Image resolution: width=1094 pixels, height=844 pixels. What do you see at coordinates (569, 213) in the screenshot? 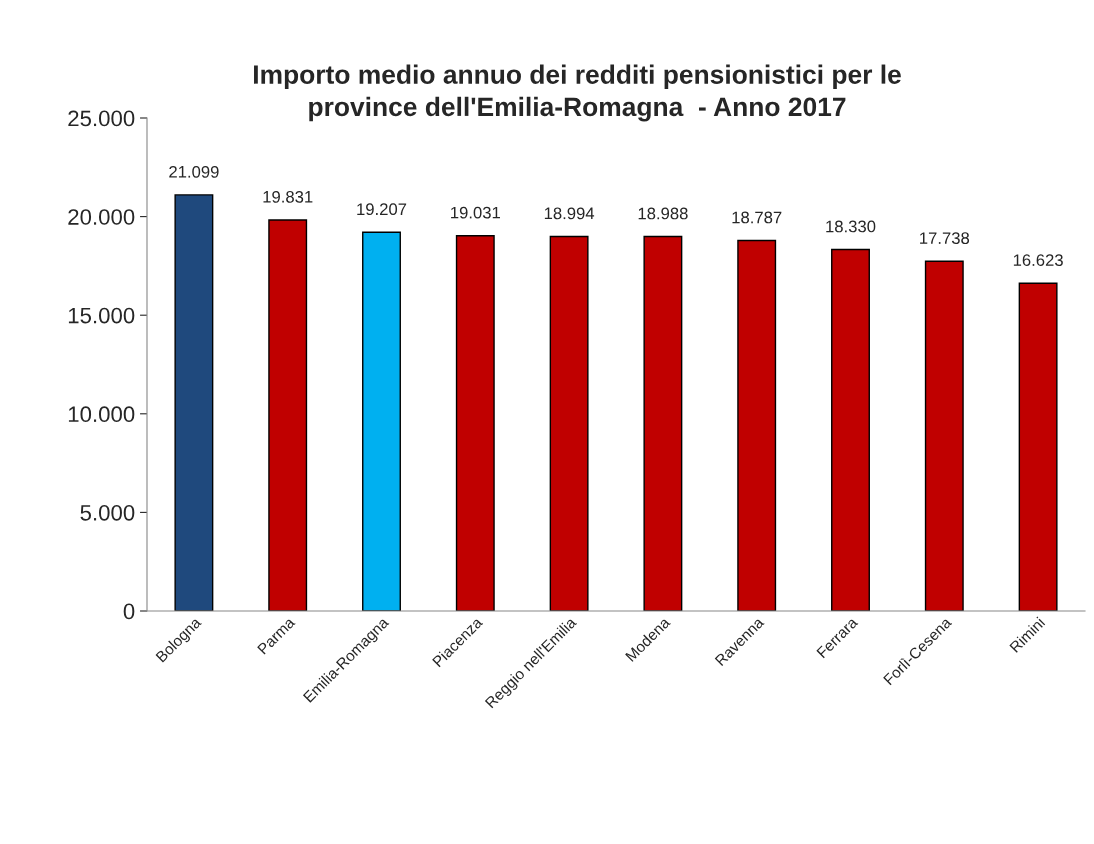
I see `data-label: 18.994` at bounding box center [569, 213].